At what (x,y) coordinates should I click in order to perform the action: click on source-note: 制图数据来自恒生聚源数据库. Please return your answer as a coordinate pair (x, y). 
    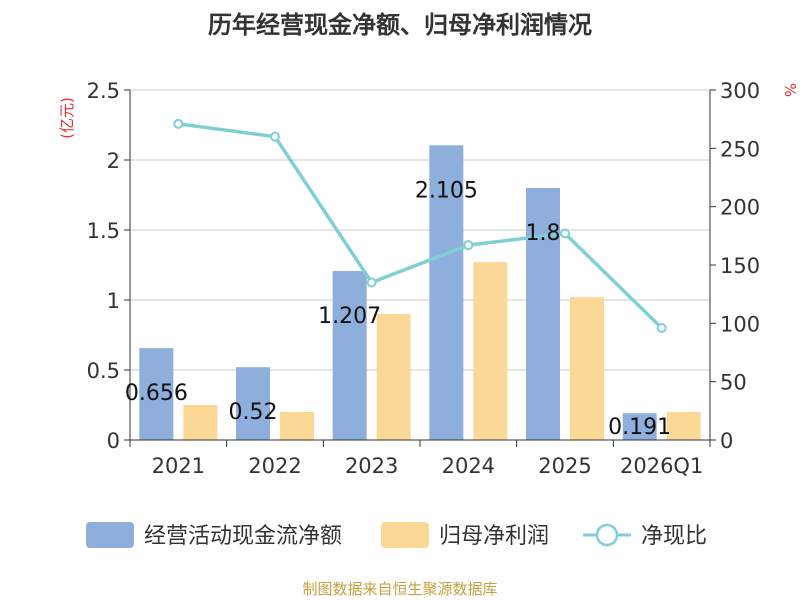
    Looking at the image, I should click on (399, 589).